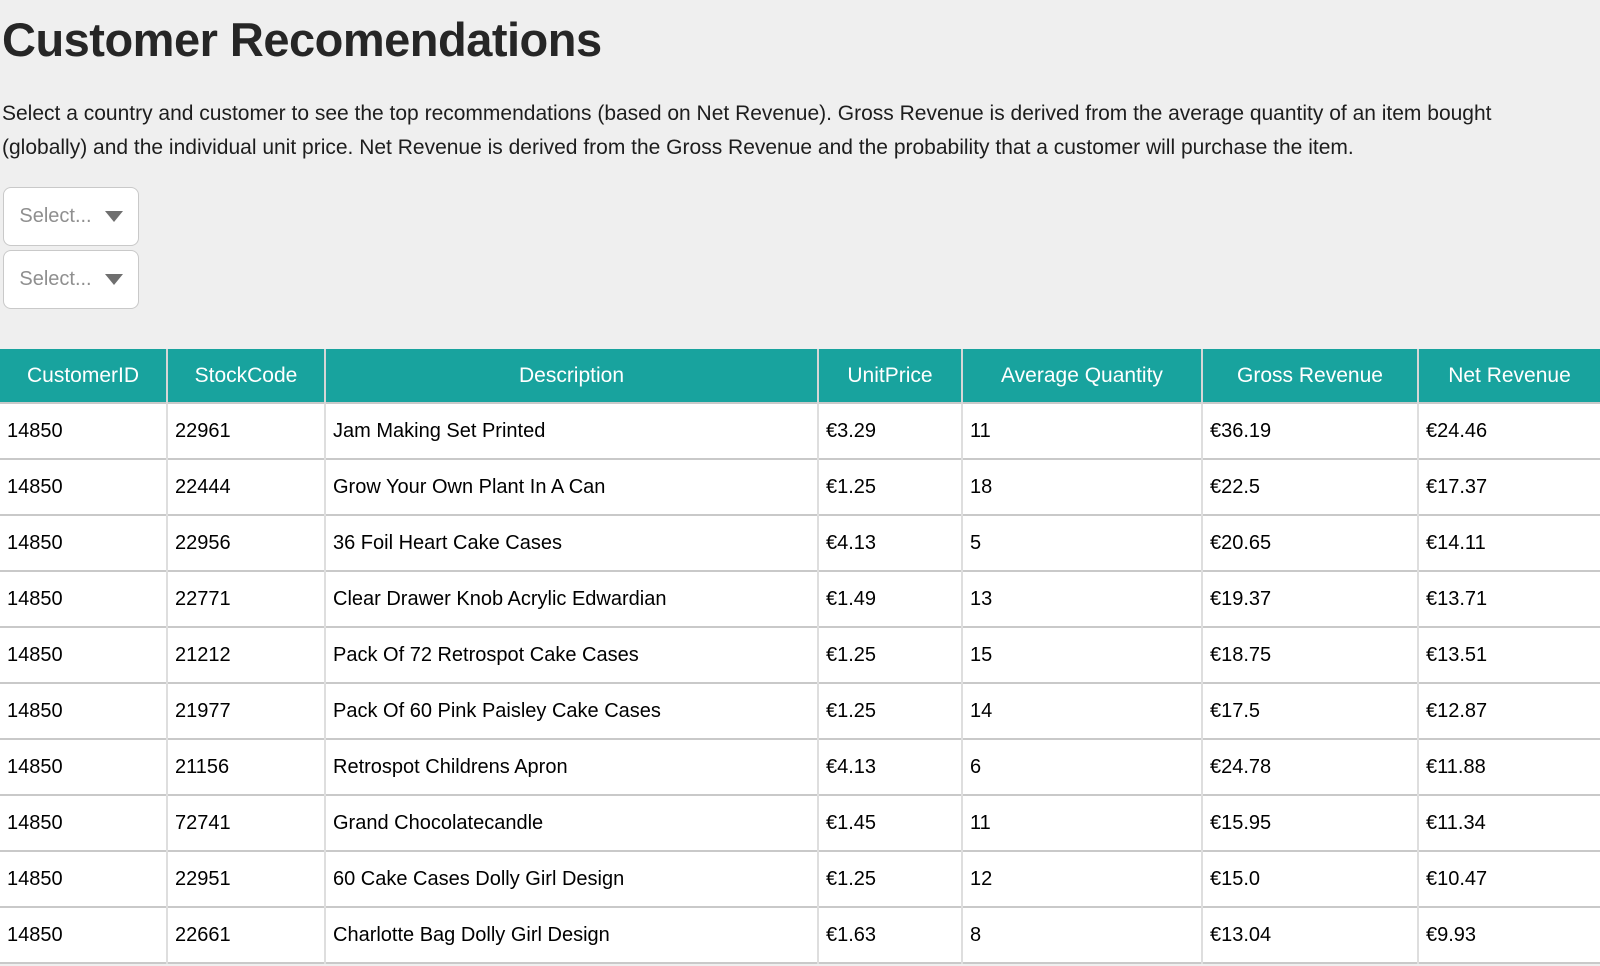 The image size is (1600, 966). I want to click on cell-gross_revenue: €15.0, so click(1309, 878).